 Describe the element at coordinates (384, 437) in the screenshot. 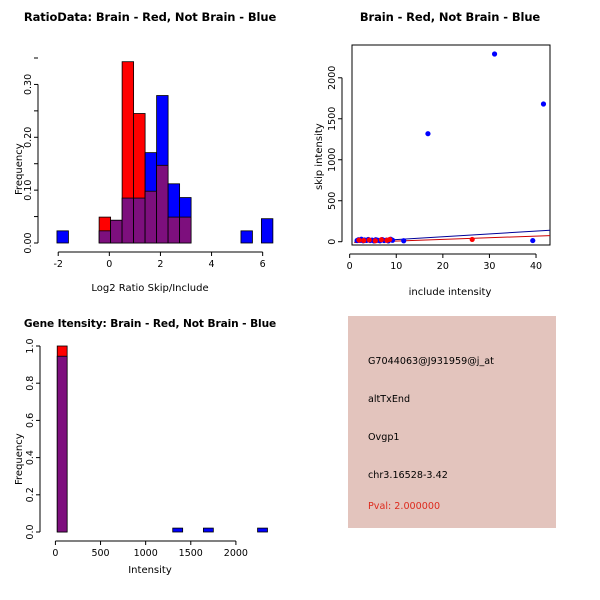

I see `gene-info-gene-symbol: Ovgp1` at that location.